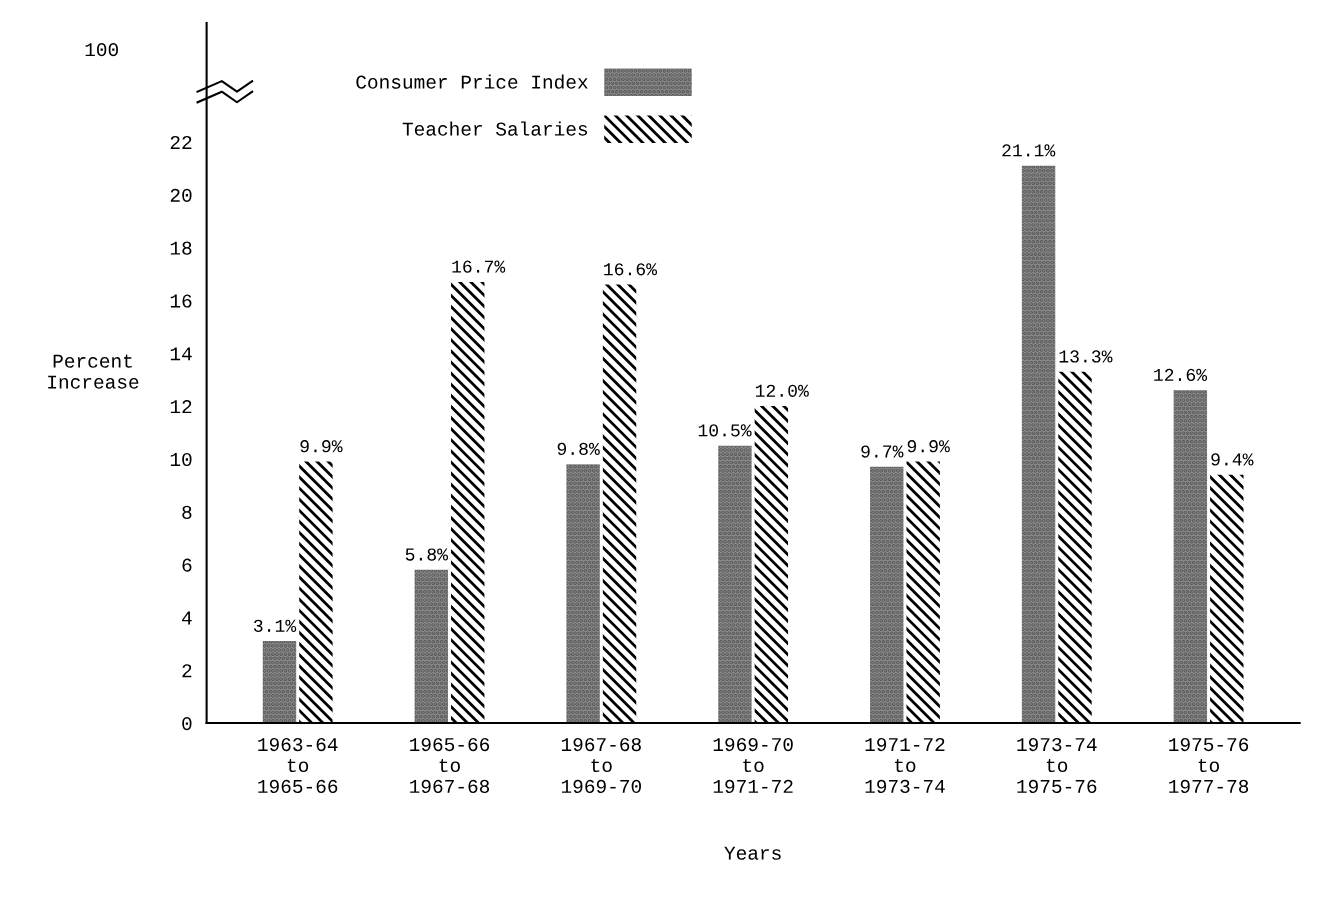  I want to click on x-tick-label: 1965-66 to 1967-68, so click(450, 765).